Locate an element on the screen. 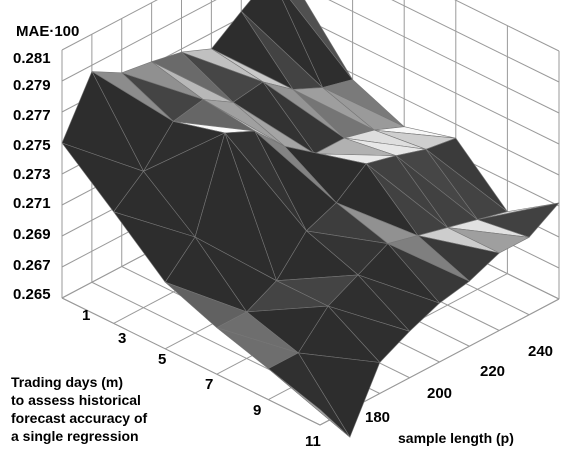  back-wall-gridline is located at coordinates (109, 25).